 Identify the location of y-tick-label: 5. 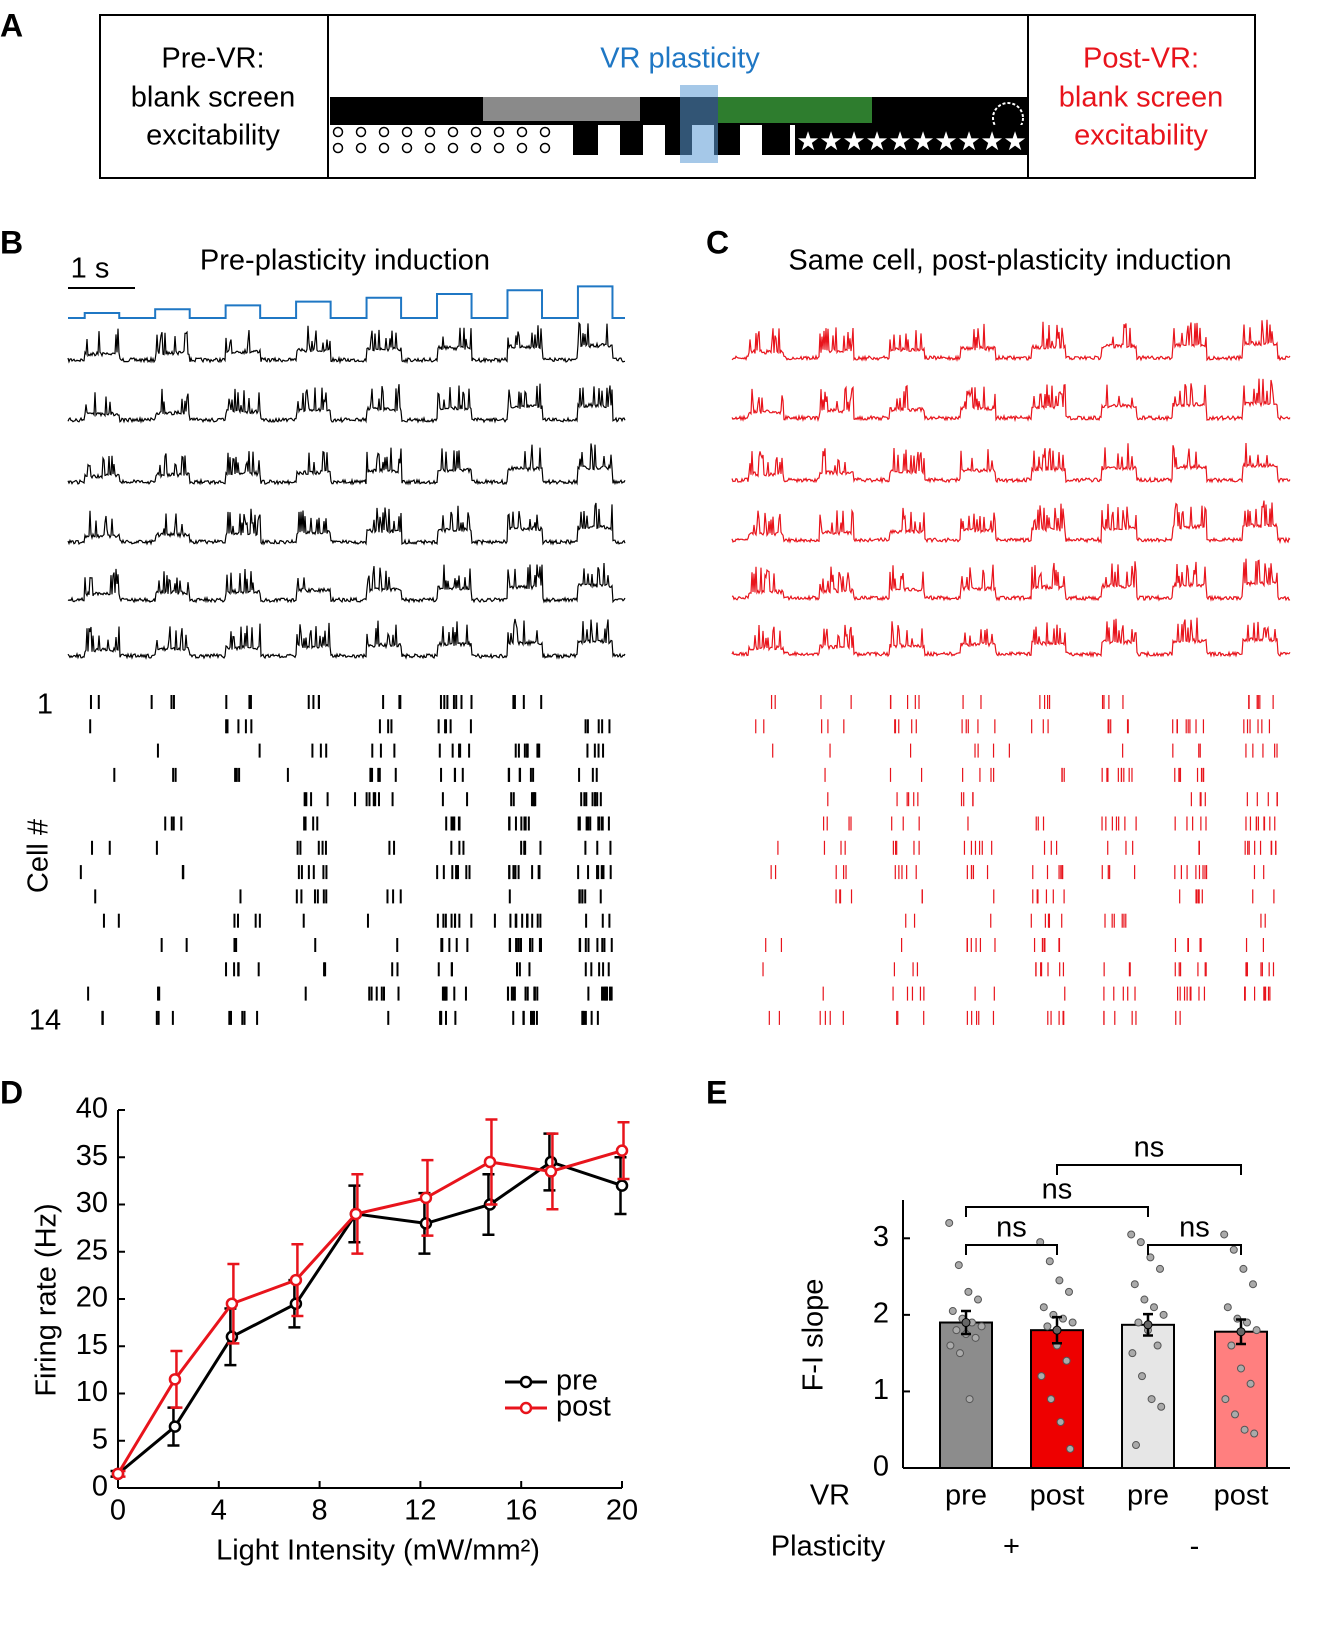
(100, 1439).